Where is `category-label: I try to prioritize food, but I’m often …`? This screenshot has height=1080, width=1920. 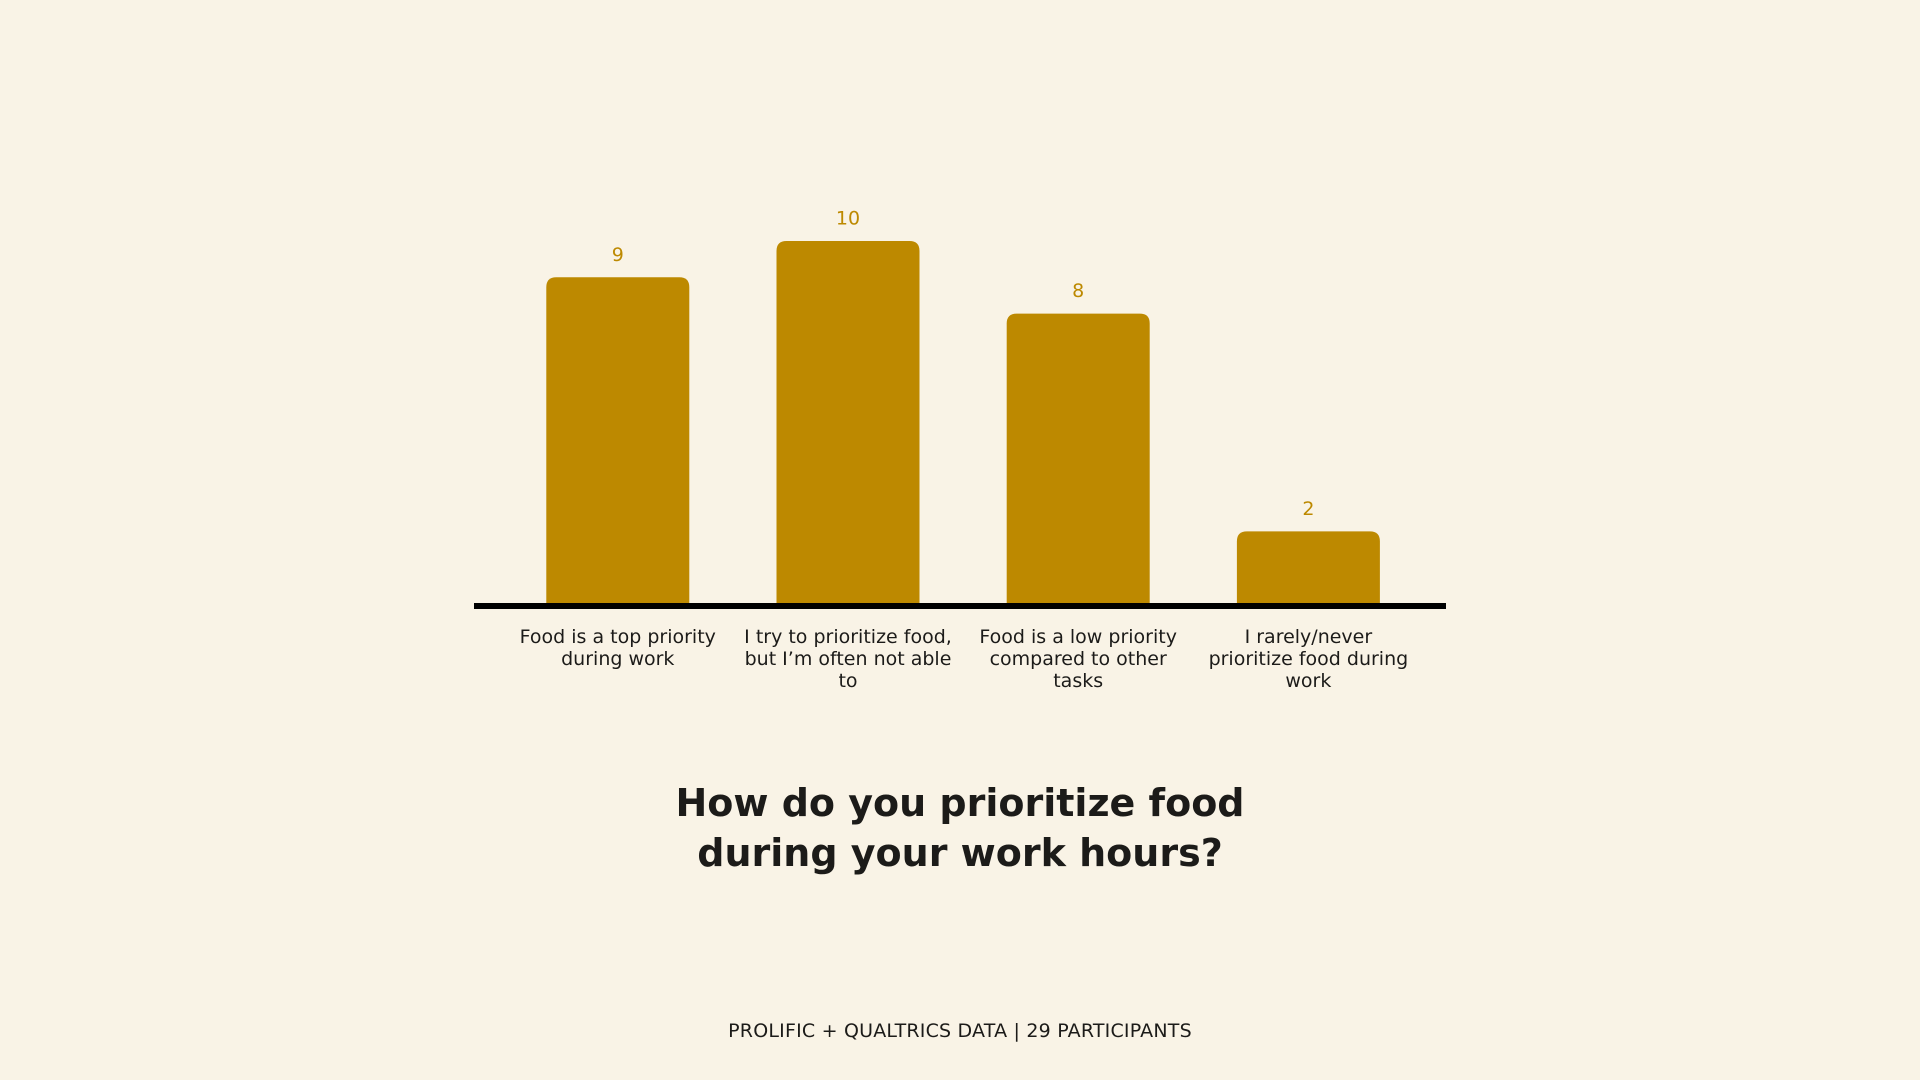
category-label: I try to prioritize food, but I’m often … is located at coordinates (848, 659).